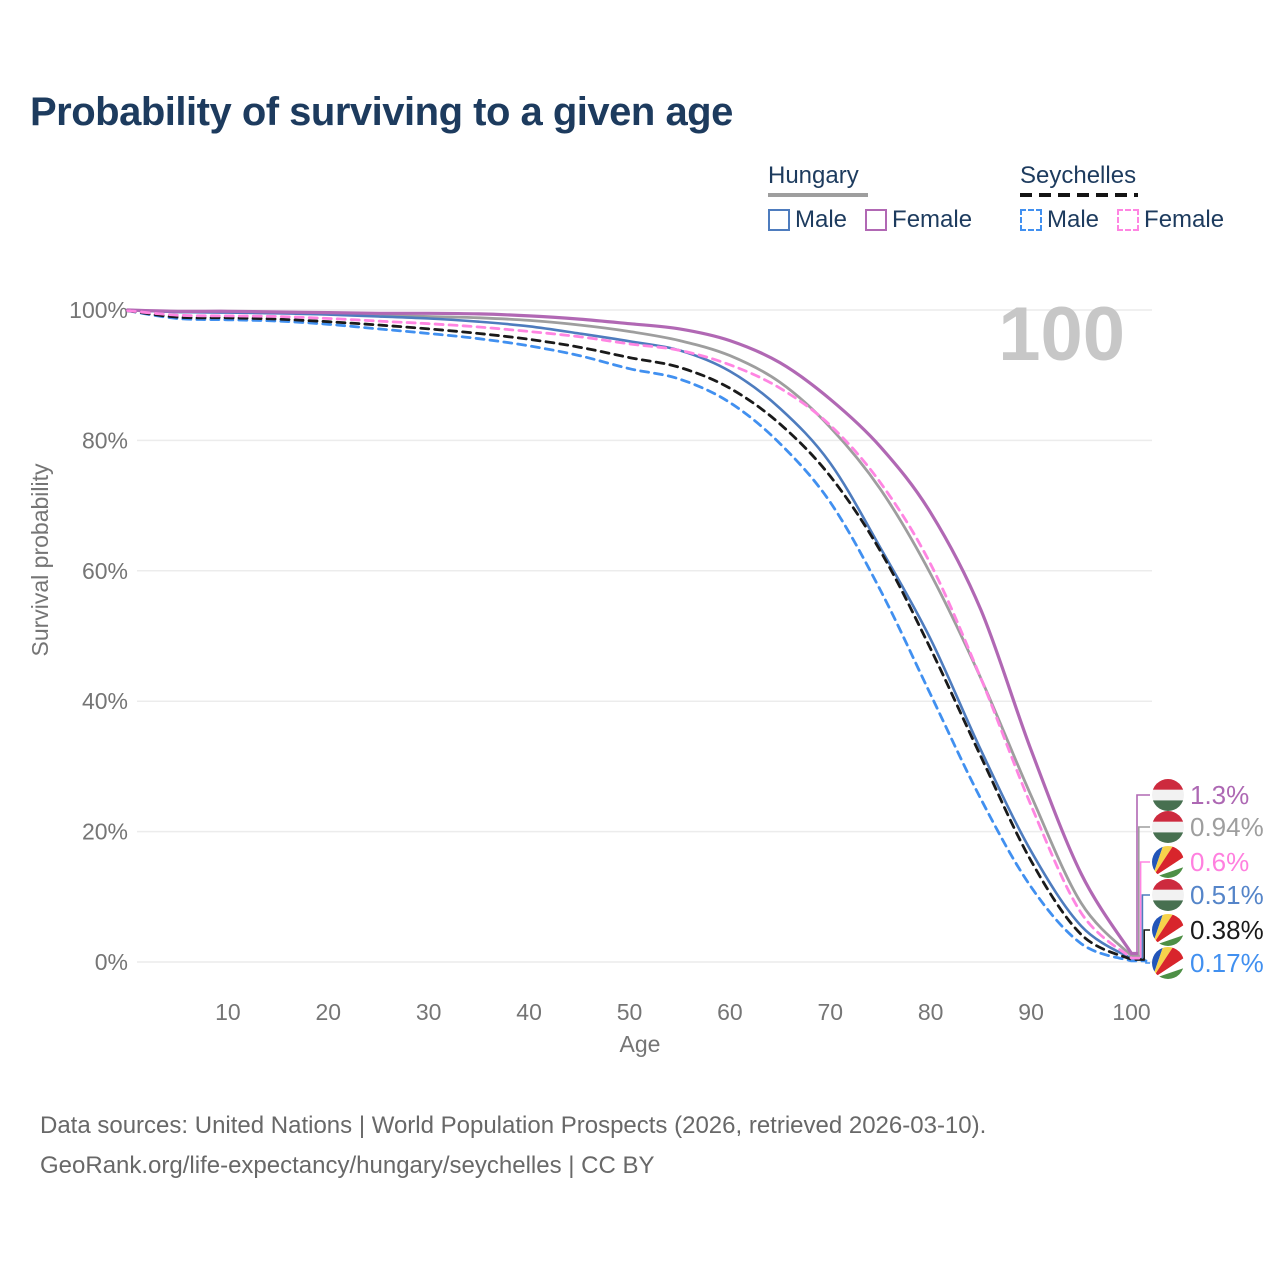 The width and height of the screenshot is (1280, 1280). I want to click on y-tick-label: 100%, so click(98, 310).